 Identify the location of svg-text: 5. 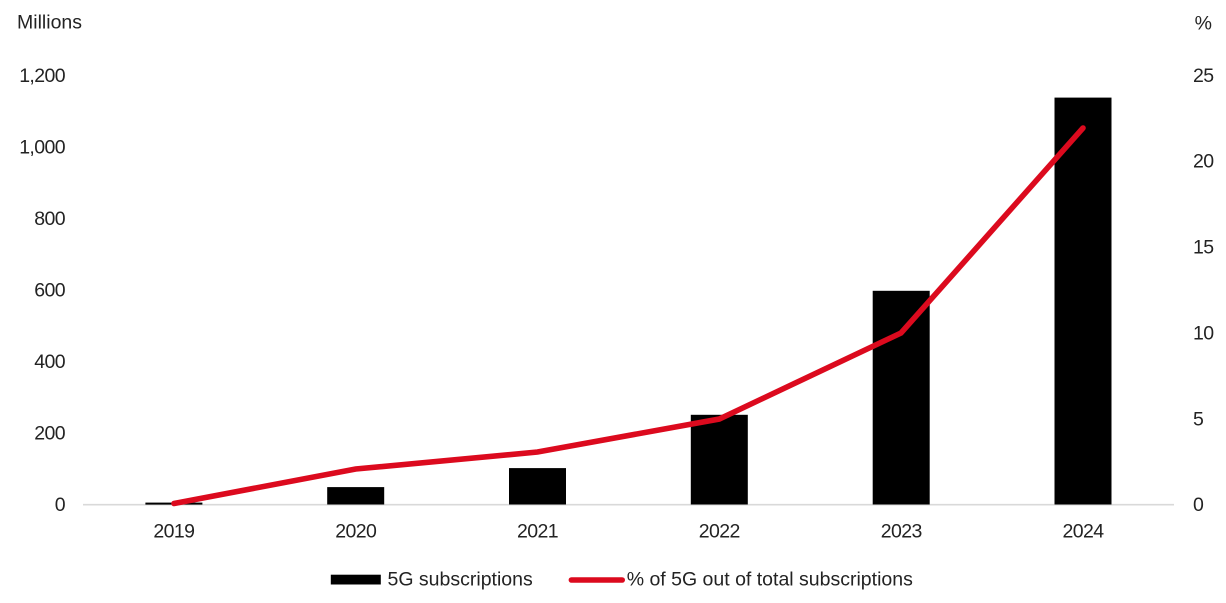
(1198, 419).